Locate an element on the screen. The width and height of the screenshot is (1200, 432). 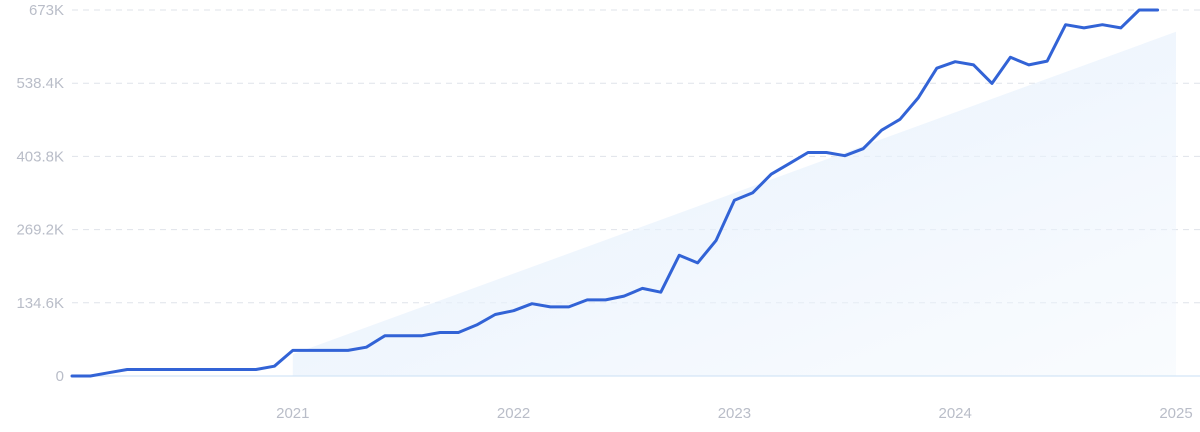
y-tick-label: 403.8K is located at coordinates (40, 156).